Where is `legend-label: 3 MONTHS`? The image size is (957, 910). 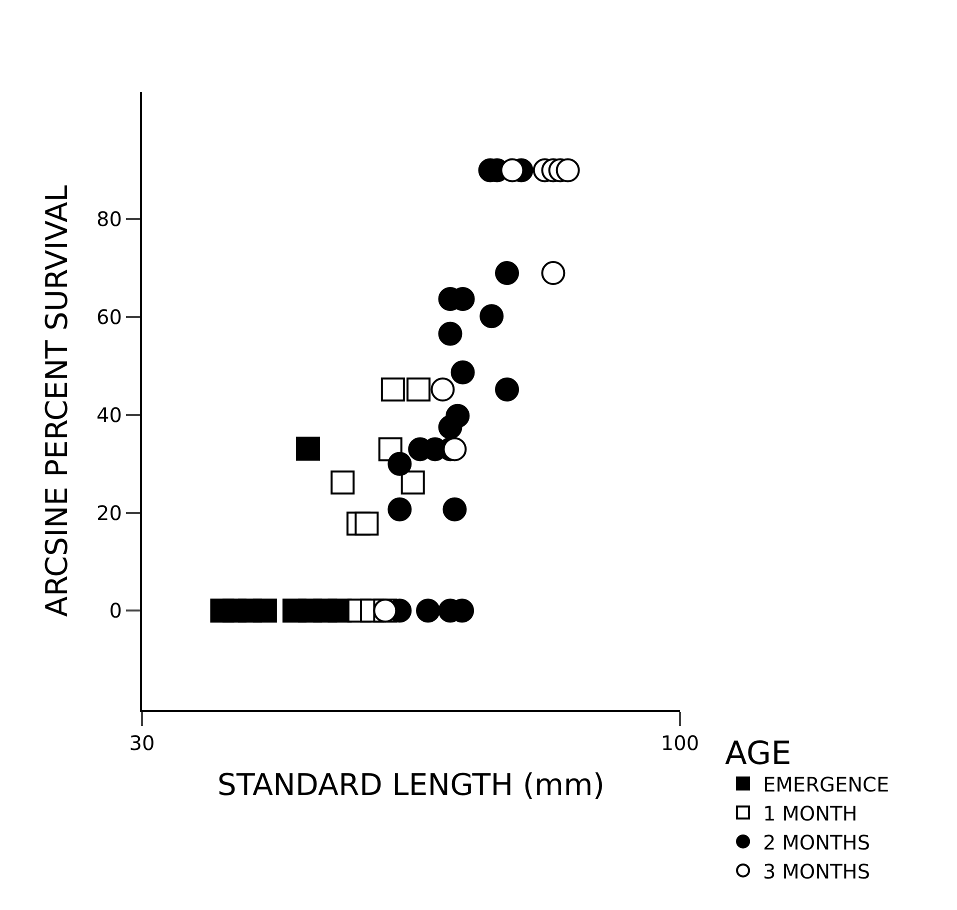 legend-label: 3 MONTHS is located at coordinates (816, 871).